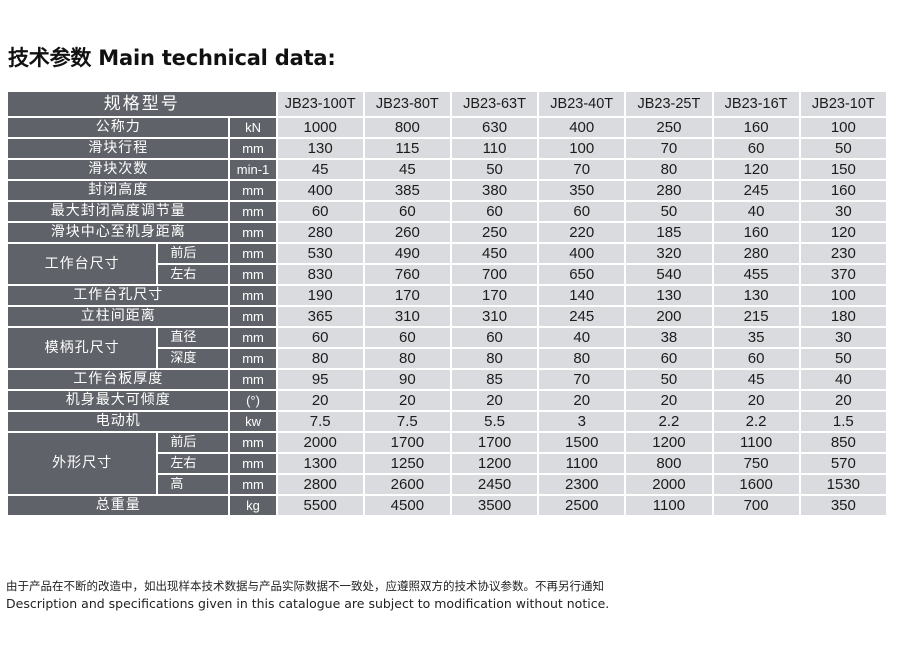  Describe the element at coordinates (582, 379) in the screenshot. I see `table-cell: 70` at that location.